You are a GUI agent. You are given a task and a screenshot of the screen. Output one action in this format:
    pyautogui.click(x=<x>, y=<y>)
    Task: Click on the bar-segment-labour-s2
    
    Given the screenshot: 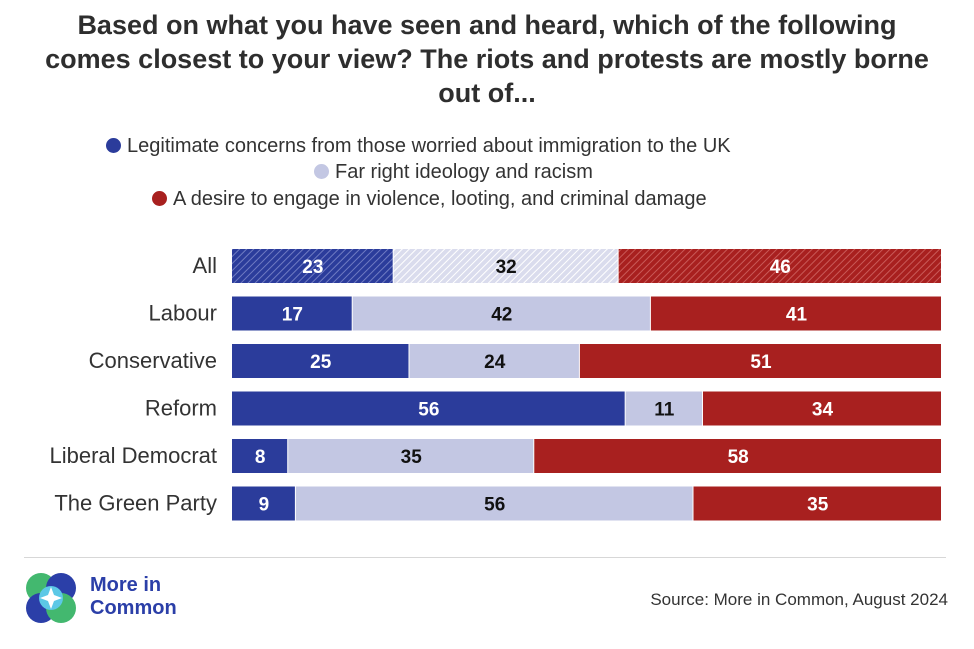 What is the action you would take?
    pyautogui.click(x=501, y=313)
    